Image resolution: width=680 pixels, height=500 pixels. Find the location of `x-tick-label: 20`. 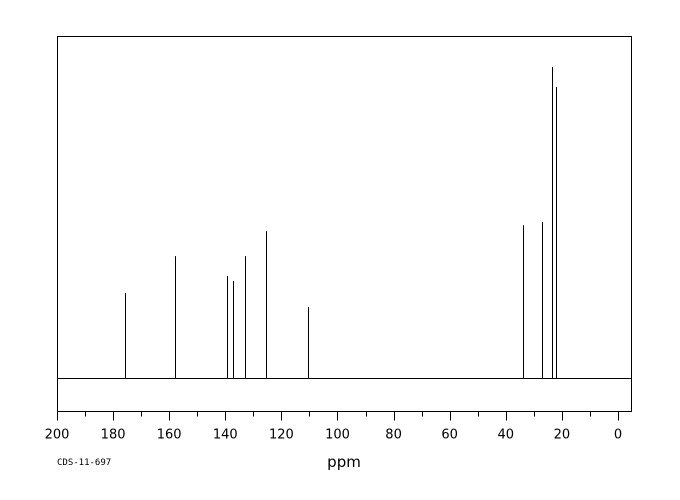

x-tick-label: 20 is located at coordinates (562, 435).